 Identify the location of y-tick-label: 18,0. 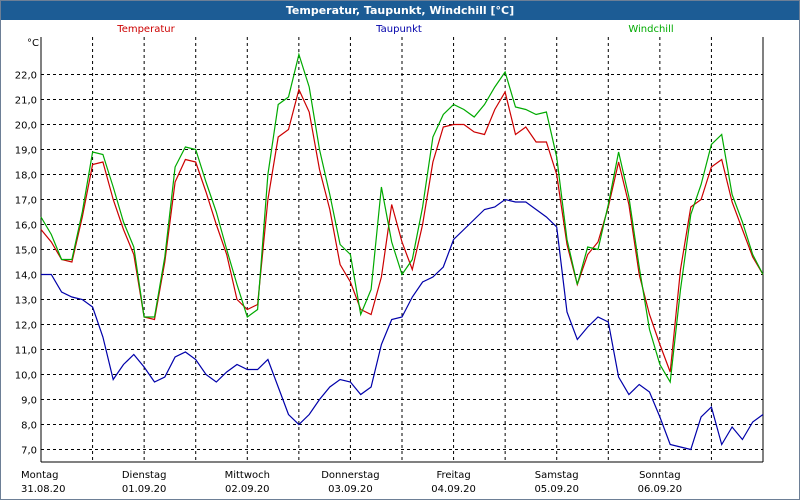
(26, 176).